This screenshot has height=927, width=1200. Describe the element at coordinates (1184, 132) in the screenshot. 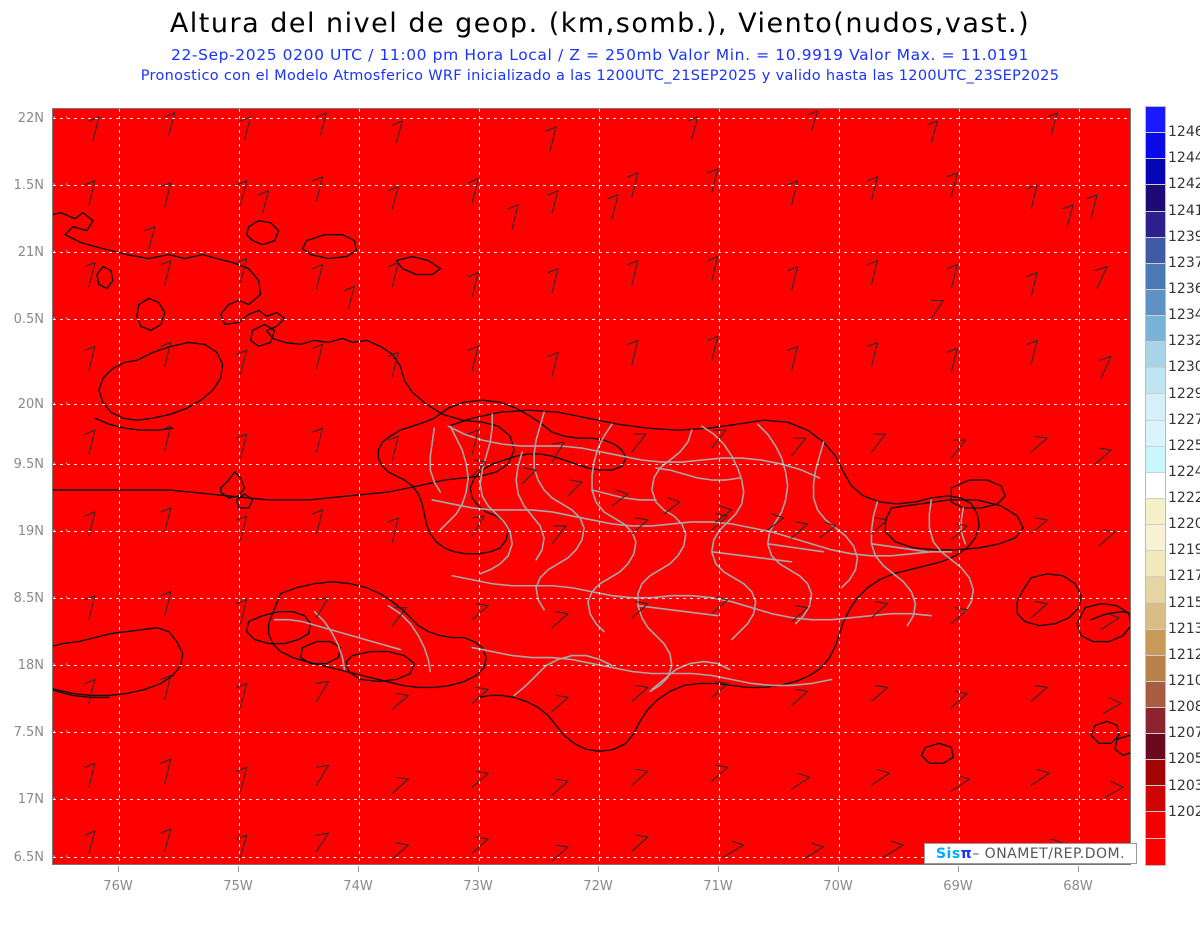

I see `colorbar-tick-label-0: 12462` at that location.